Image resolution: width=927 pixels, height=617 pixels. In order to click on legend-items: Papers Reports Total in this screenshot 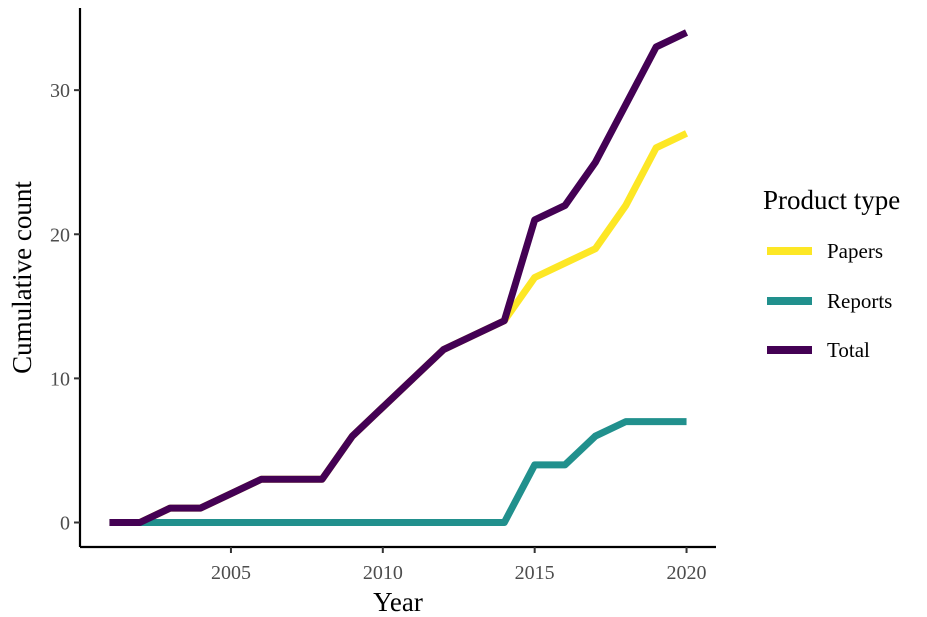, I will do `click(829, 300)`.